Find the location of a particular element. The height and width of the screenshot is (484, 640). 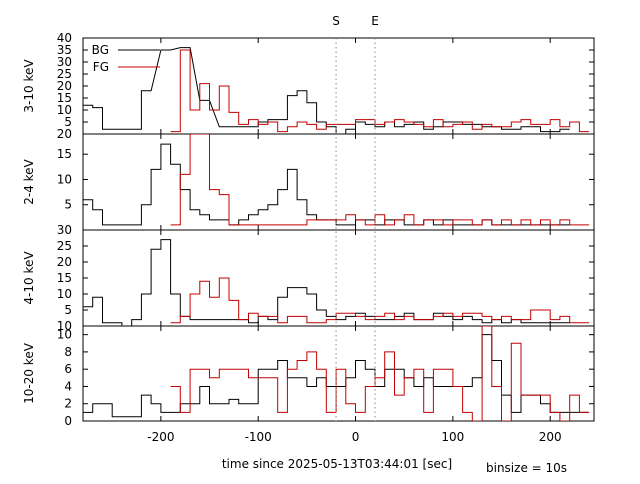

y-axis-label: 10-20 keV is located at coordinates (29, 373).